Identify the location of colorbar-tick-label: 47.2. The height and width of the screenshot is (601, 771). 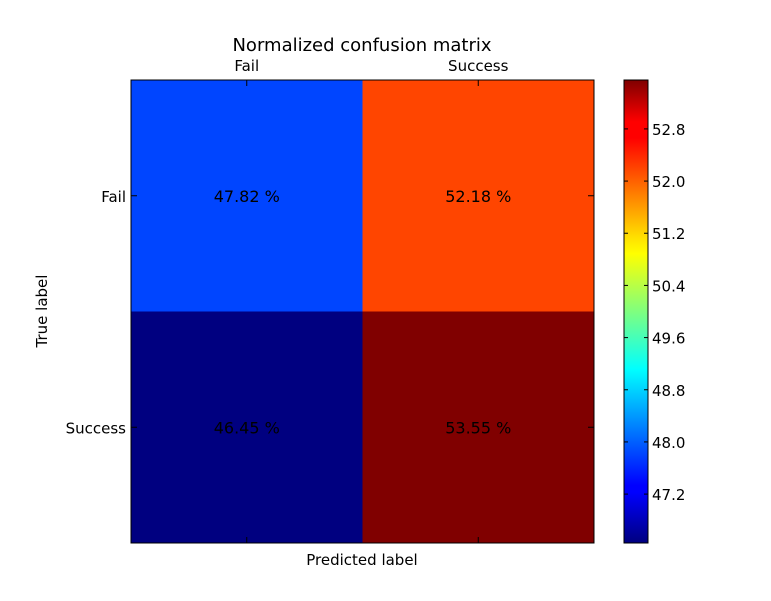
(668, 495).